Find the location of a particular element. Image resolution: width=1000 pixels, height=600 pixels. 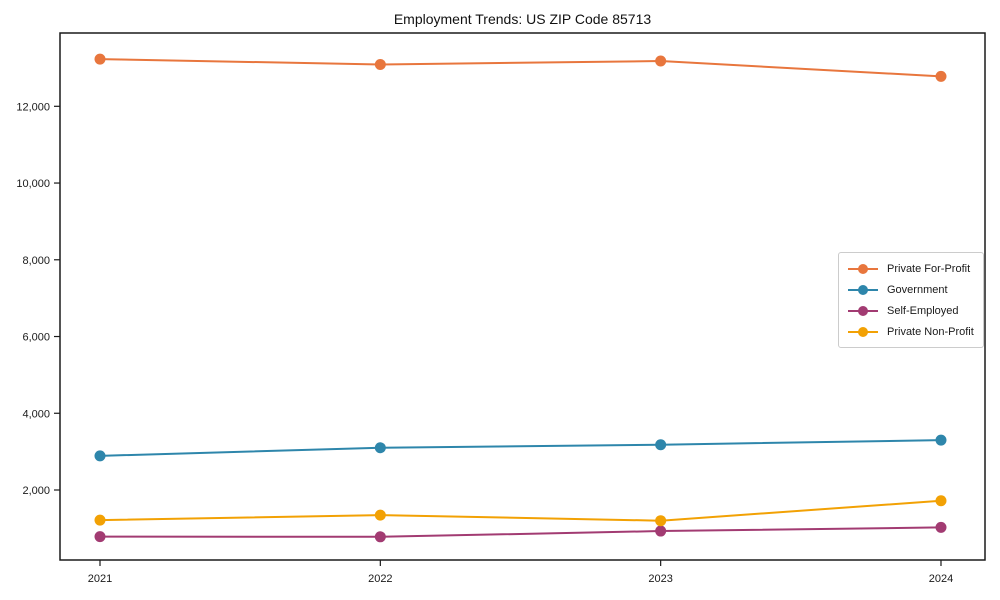

legend-item-private-non-profit: Private Non-Profit is located at coordinates (911, 331).